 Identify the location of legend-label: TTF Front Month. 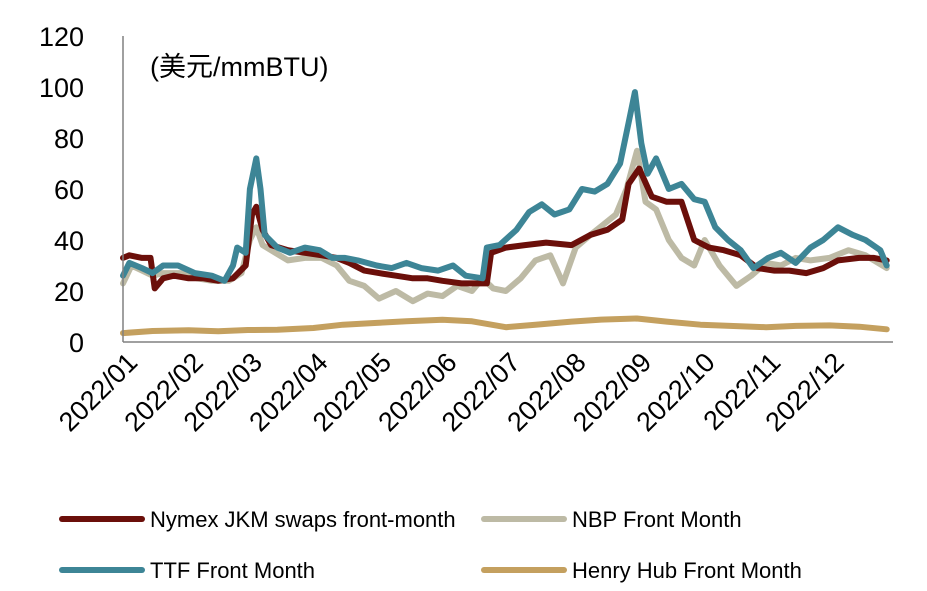
(232, 570).